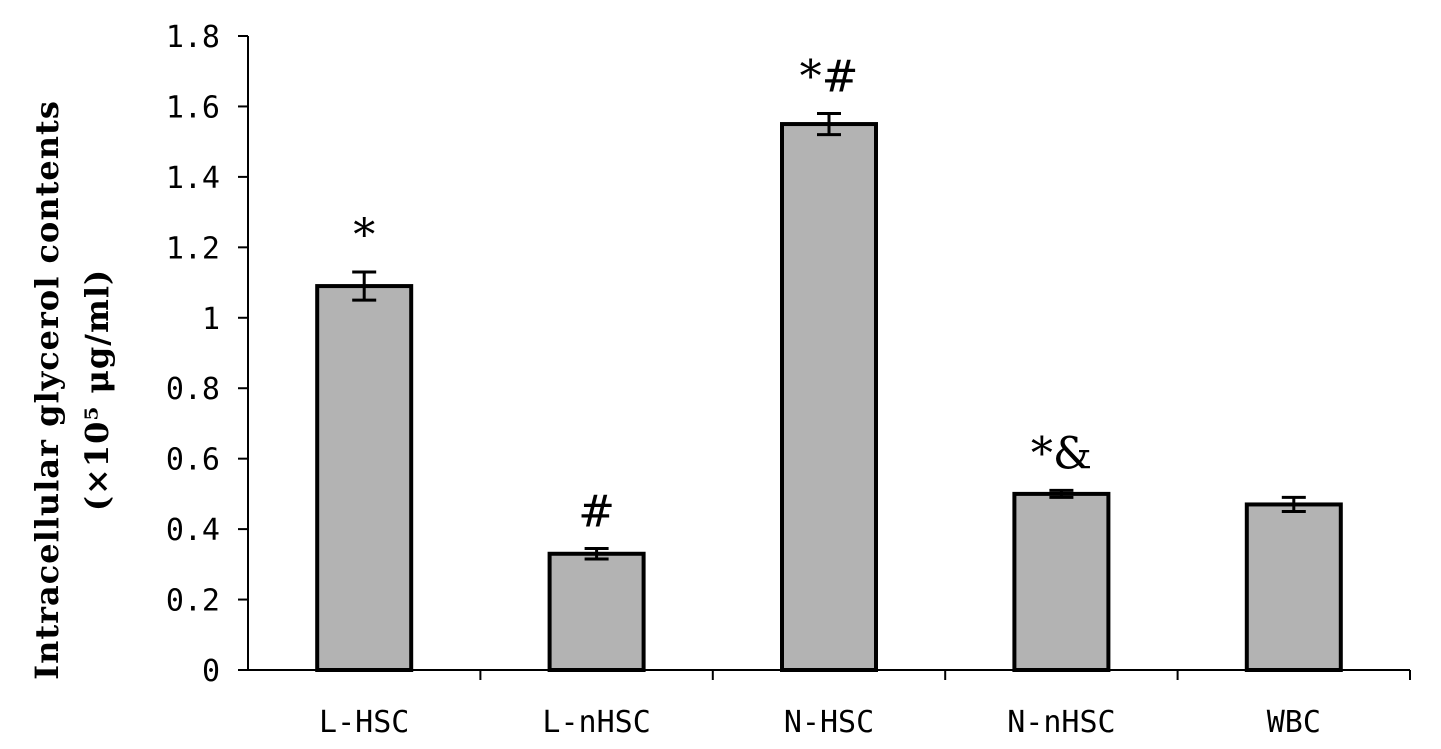 The image size is (1441, 749). Describe the element at coordinates (1061, 453) in the screenshot. I see `significance-marker: *&` at that location.